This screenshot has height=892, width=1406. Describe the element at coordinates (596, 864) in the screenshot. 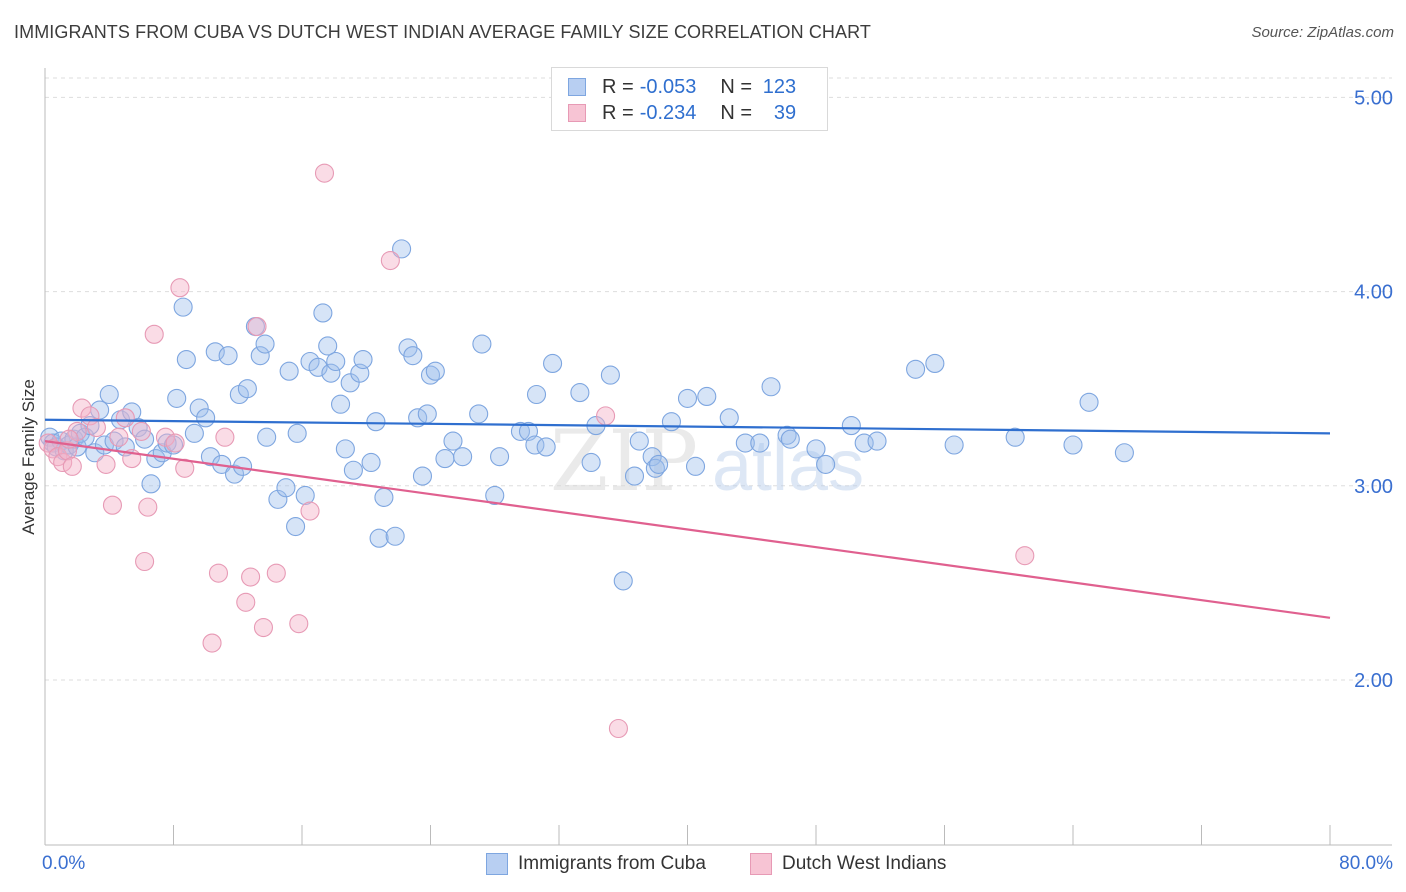

I see `legend-item-cuba: Immigrants from Cuba` at that location.